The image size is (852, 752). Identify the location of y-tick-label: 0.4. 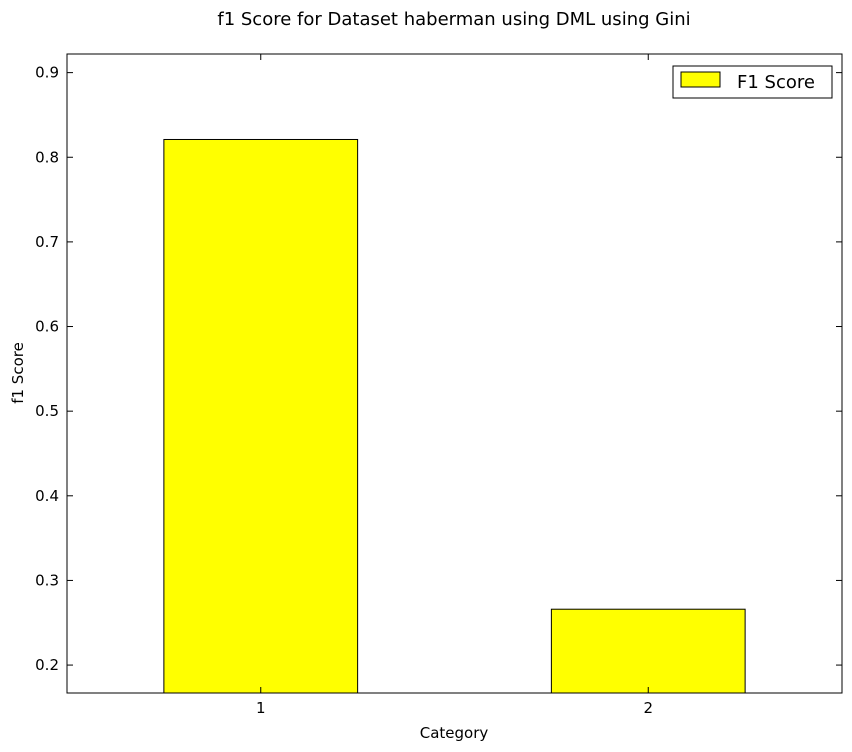
(47, 496).